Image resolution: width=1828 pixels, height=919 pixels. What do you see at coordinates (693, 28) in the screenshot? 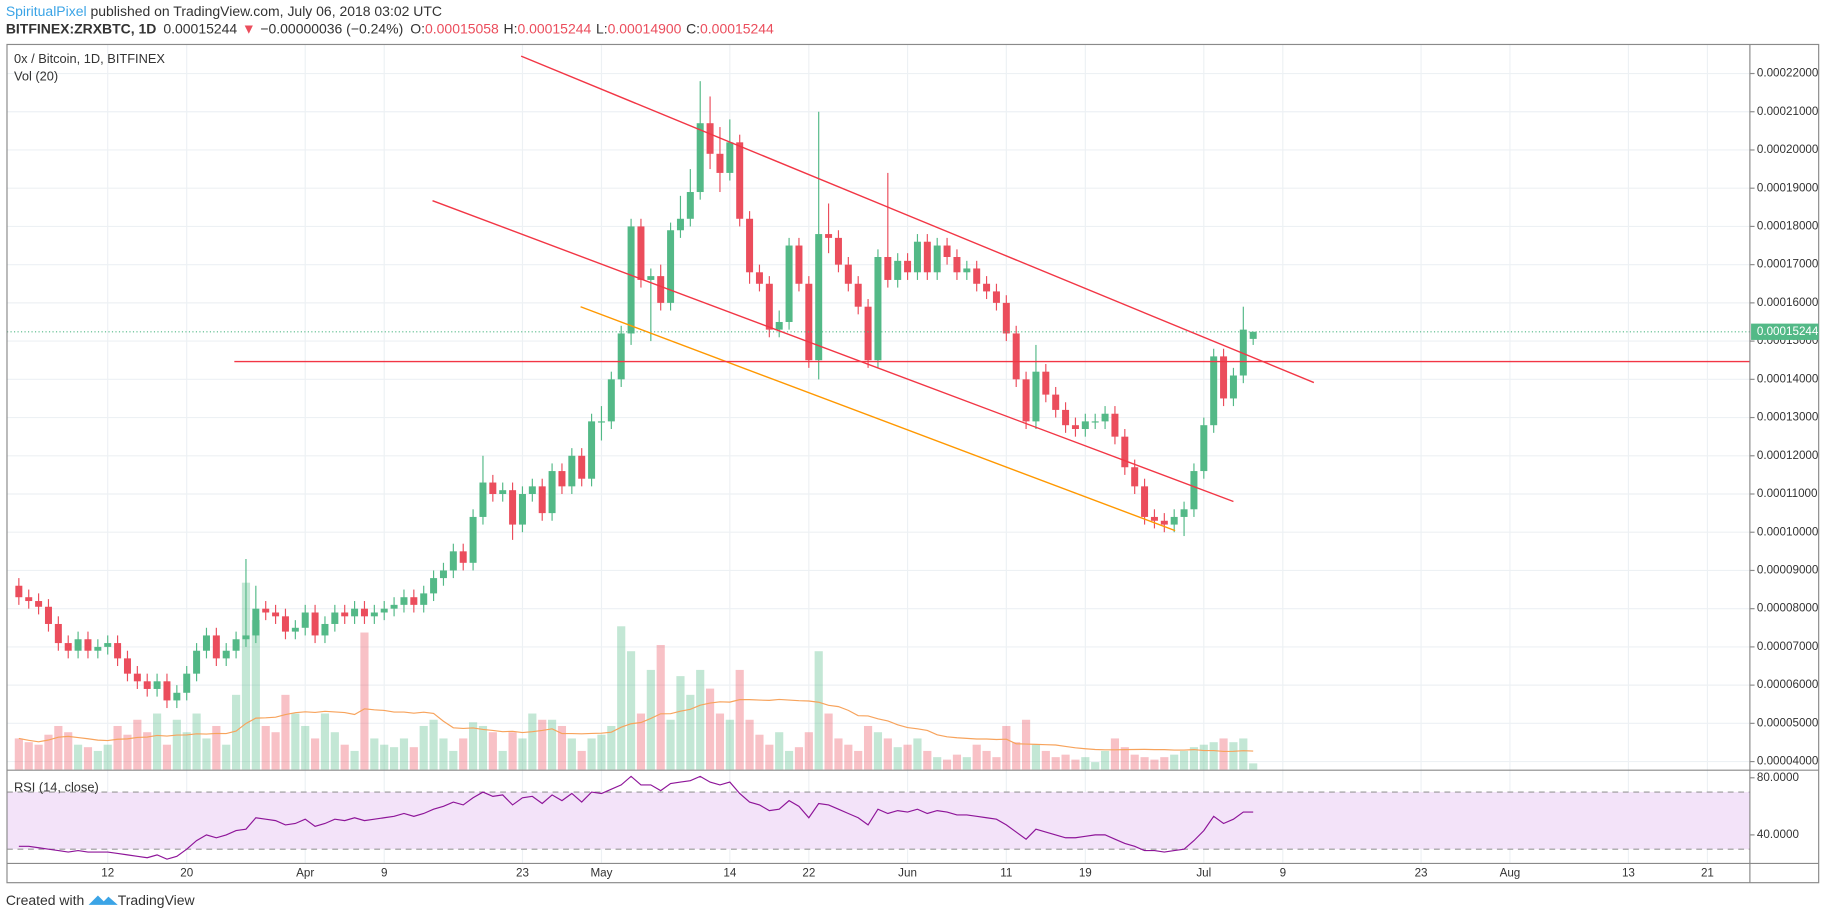
I see `c-label: C:` at bounding box center [693, 28].